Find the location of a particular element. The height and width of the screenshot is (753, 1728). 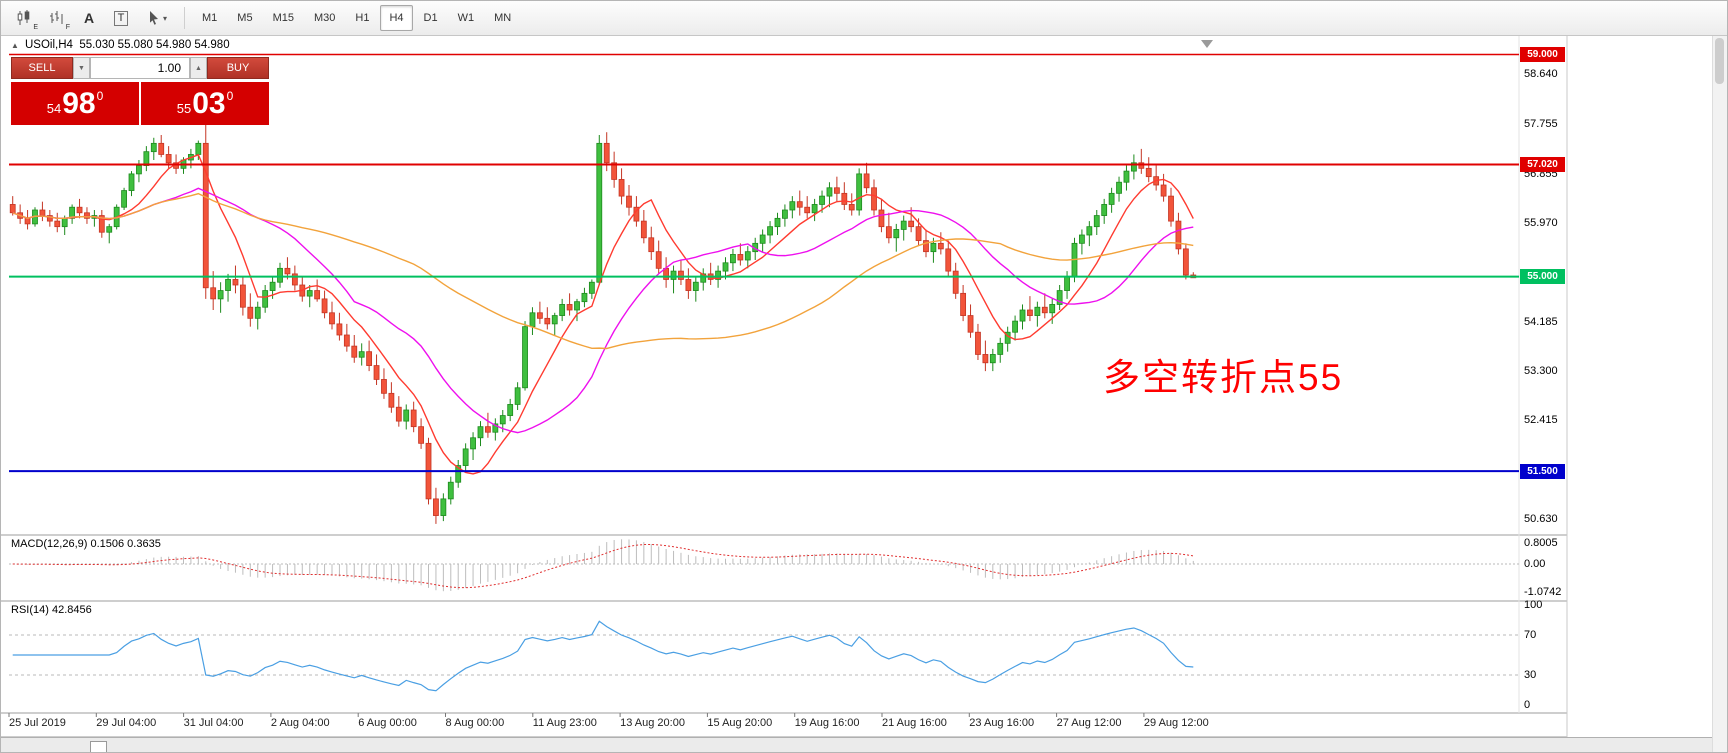

timeframe-button-D1: D1 is located at coordinates (430, 18).